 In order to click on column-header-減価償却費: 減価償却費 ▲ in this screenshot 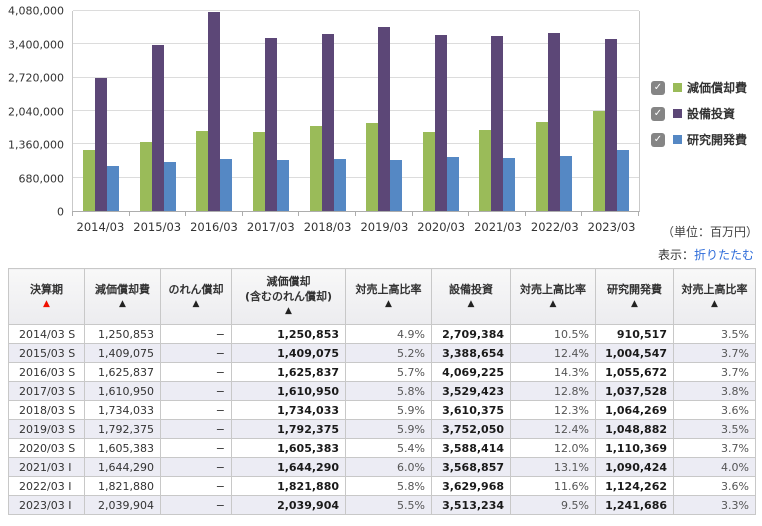, I will do `click(122, 296)`.